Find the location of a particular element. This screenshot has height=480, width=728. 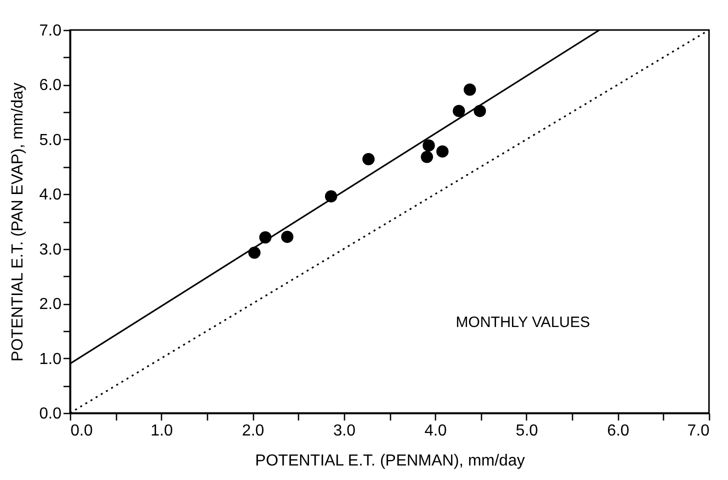

y-tick-label: 0.0 is located at coordinates (50, 414).